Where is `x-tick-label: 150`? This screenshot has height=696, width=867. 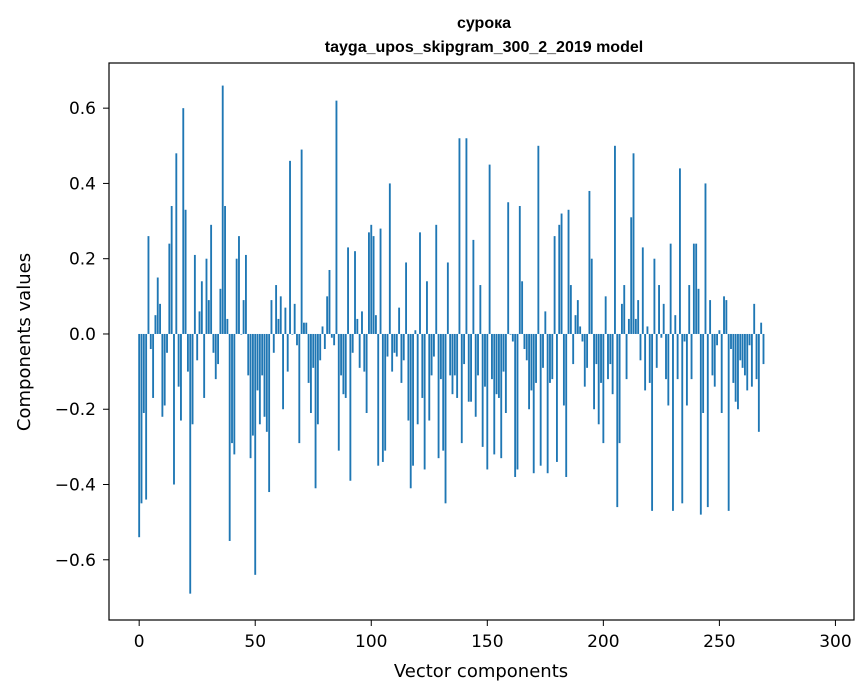
x-tick-label: 150 is located at coordinates (487, 642).